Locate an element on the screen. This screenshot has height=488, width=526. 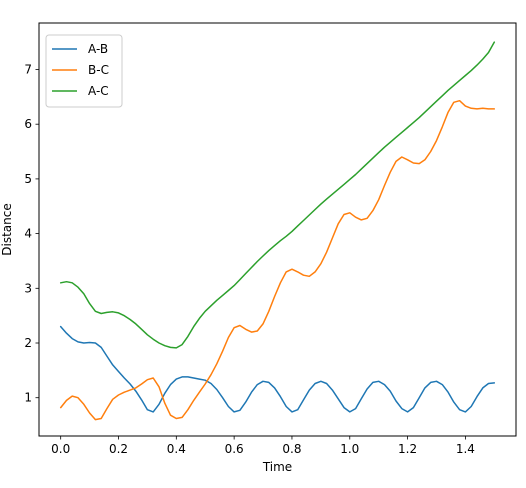
legend-box is located at coordinates (84, 71).